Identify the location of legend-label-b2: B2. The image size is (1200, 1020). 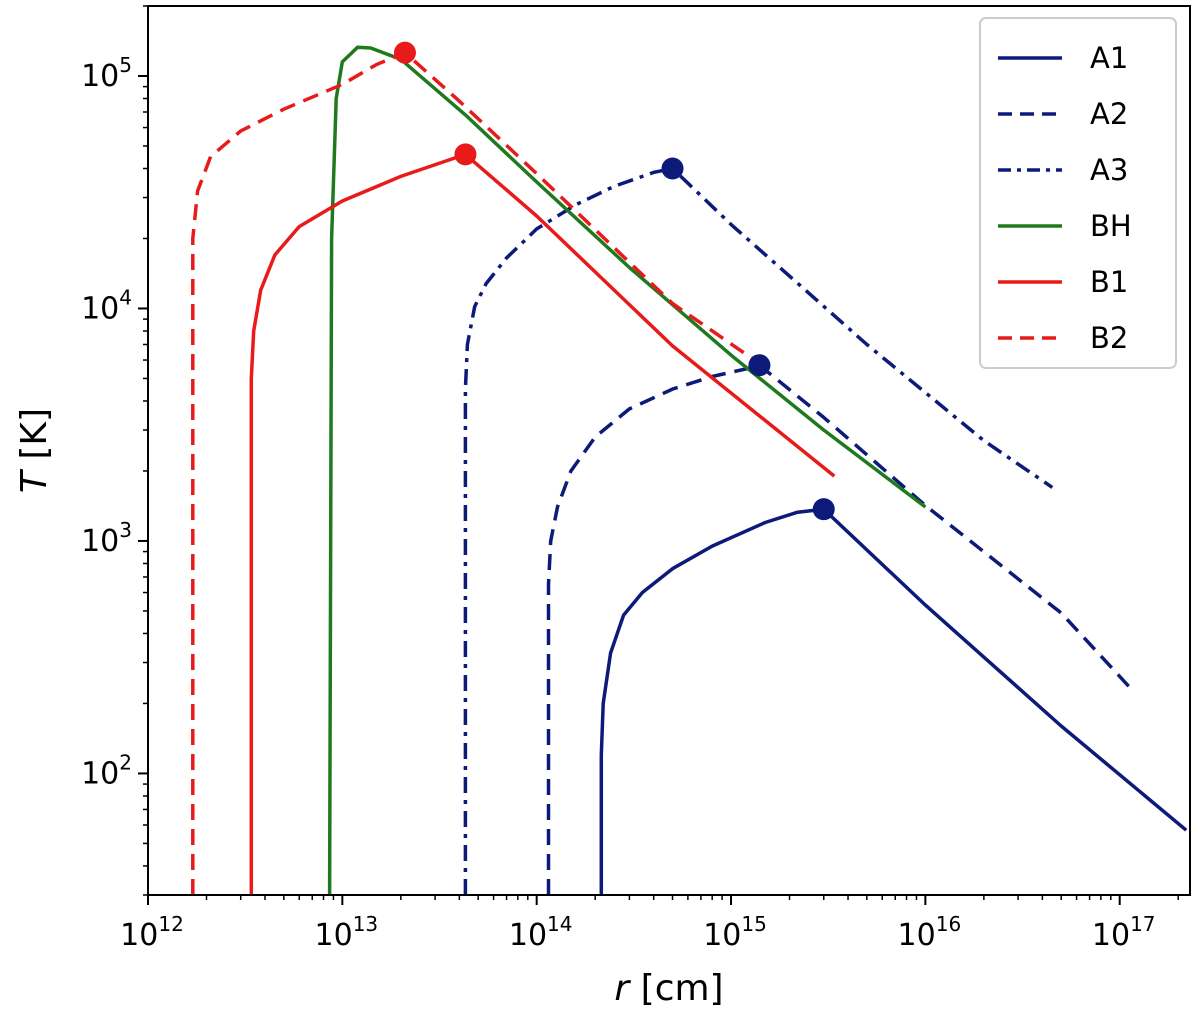
(1109, 338).